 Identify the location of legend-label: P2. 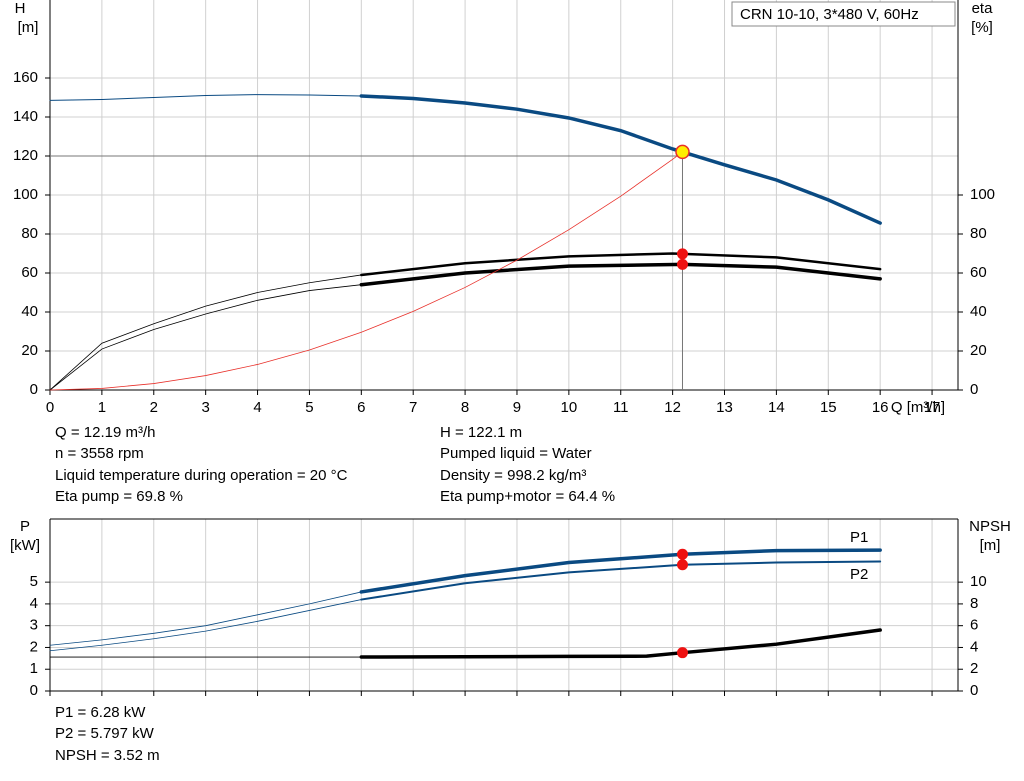
(859, 574).